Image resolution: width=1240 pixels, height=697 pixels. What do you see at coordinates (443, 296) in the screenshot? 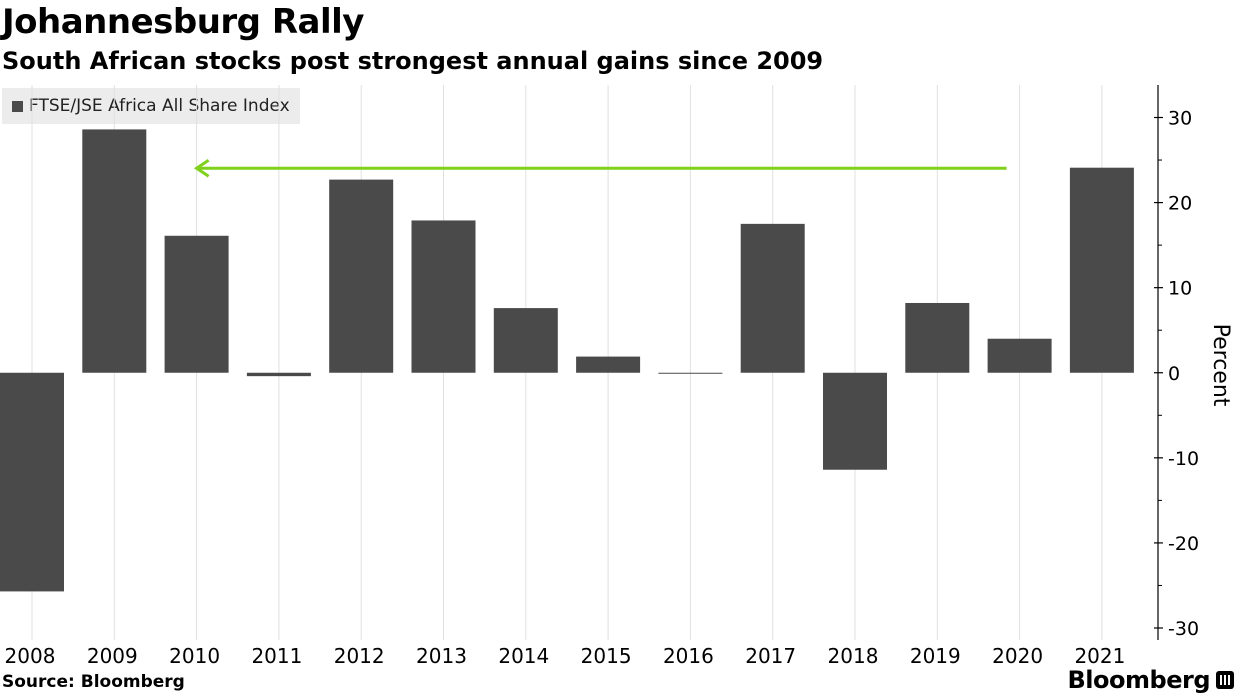
I see `bar-2013` at bounding box center [443, 296].